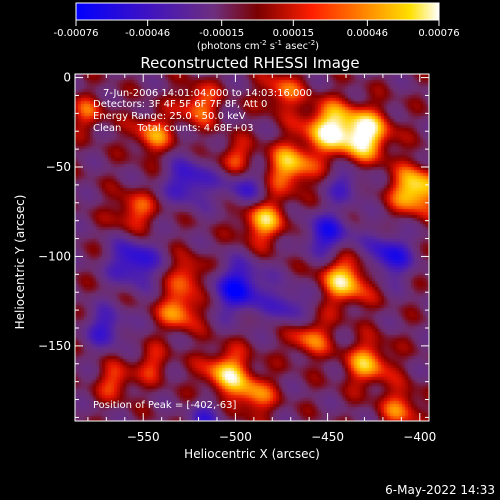 Image resolution: width=500 pixels, height=500 pixels. Describe the element at coordinates (327, 437) in the screenshot. I see `x-tick-label: −450` at that location.